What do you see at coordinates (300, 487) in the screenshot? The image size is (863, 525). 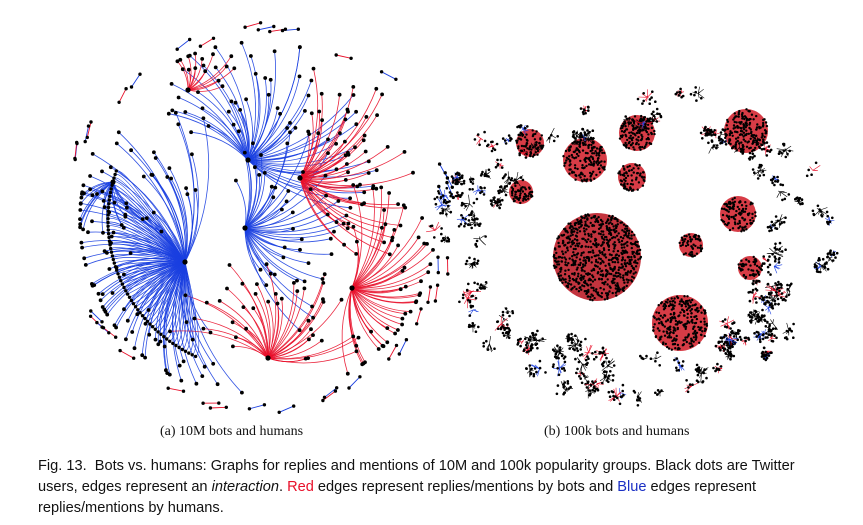 I see `caption-red-word: Red` at bounding box center [300, 487].